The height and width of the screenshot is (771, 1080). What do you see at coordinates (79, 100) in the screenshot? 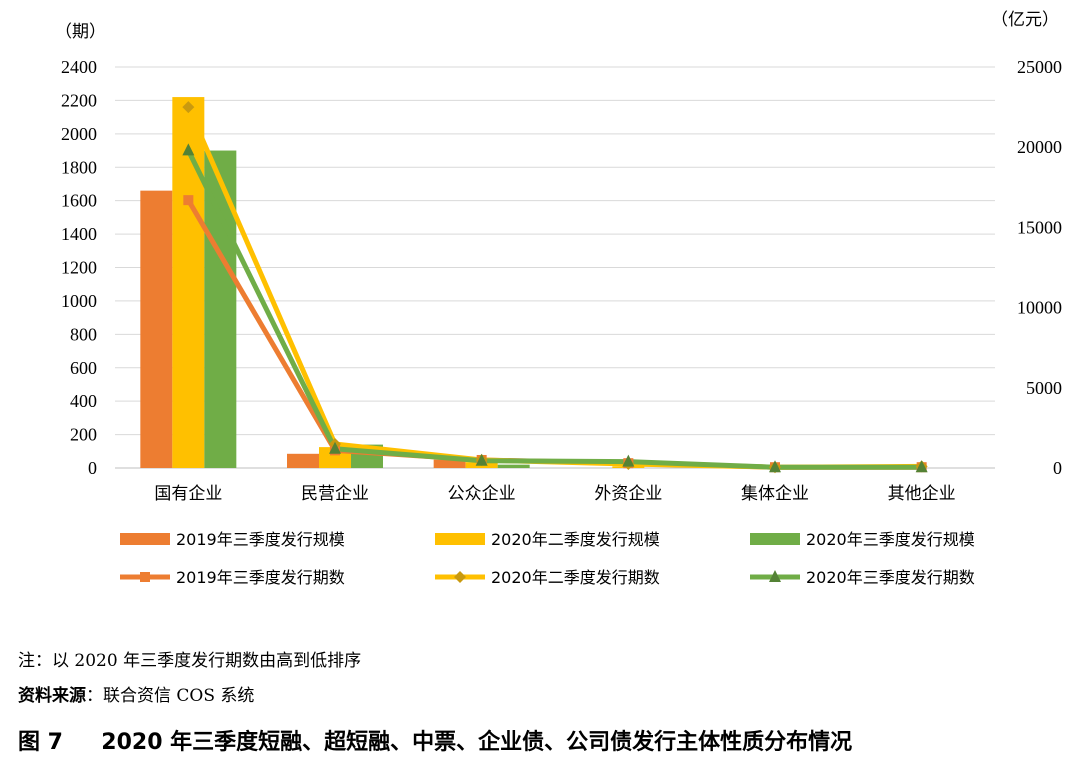
I see `left-tick-label: 2200` at bounding box center [79, 100].